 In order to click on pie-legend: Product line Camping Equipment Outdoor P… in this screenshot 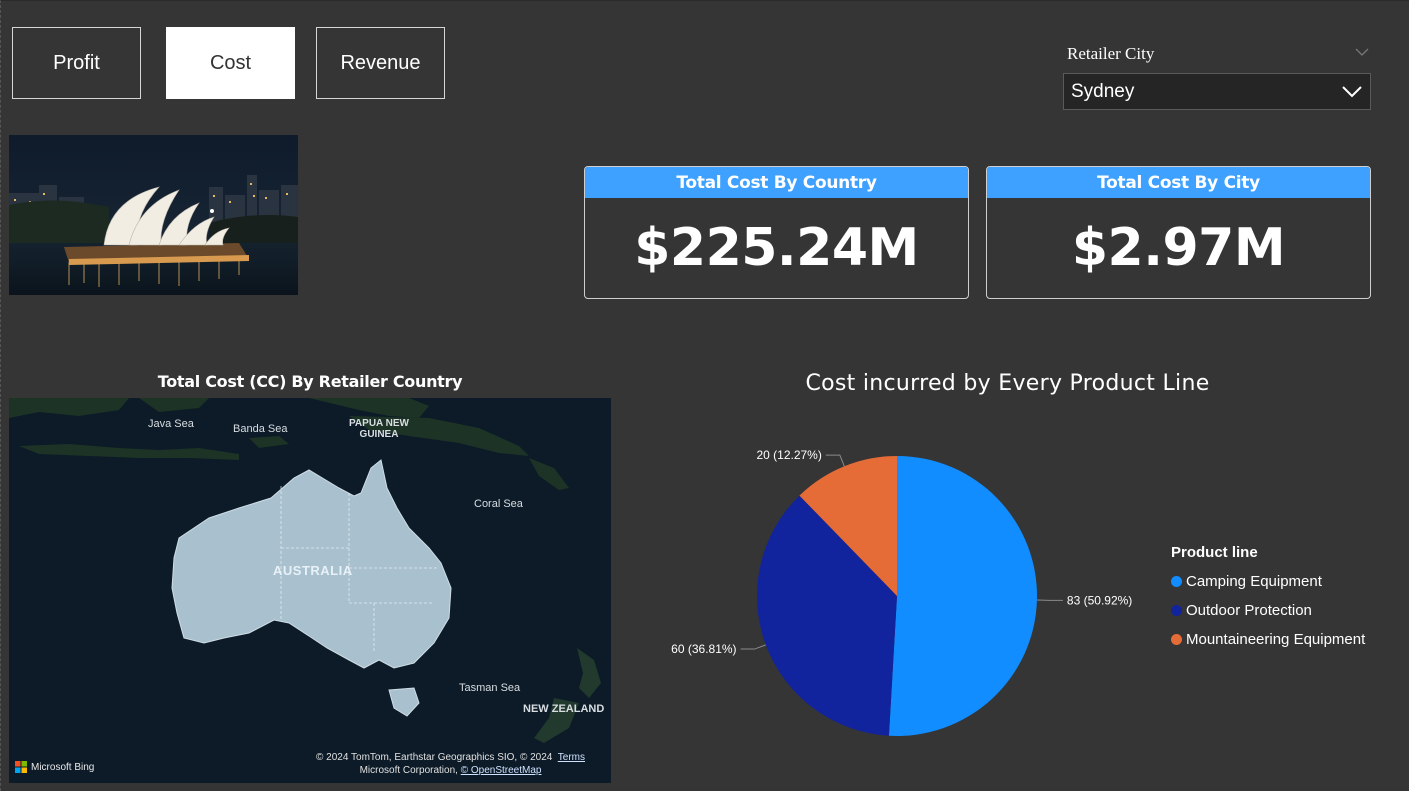, I will do `click(1268, 599)`.